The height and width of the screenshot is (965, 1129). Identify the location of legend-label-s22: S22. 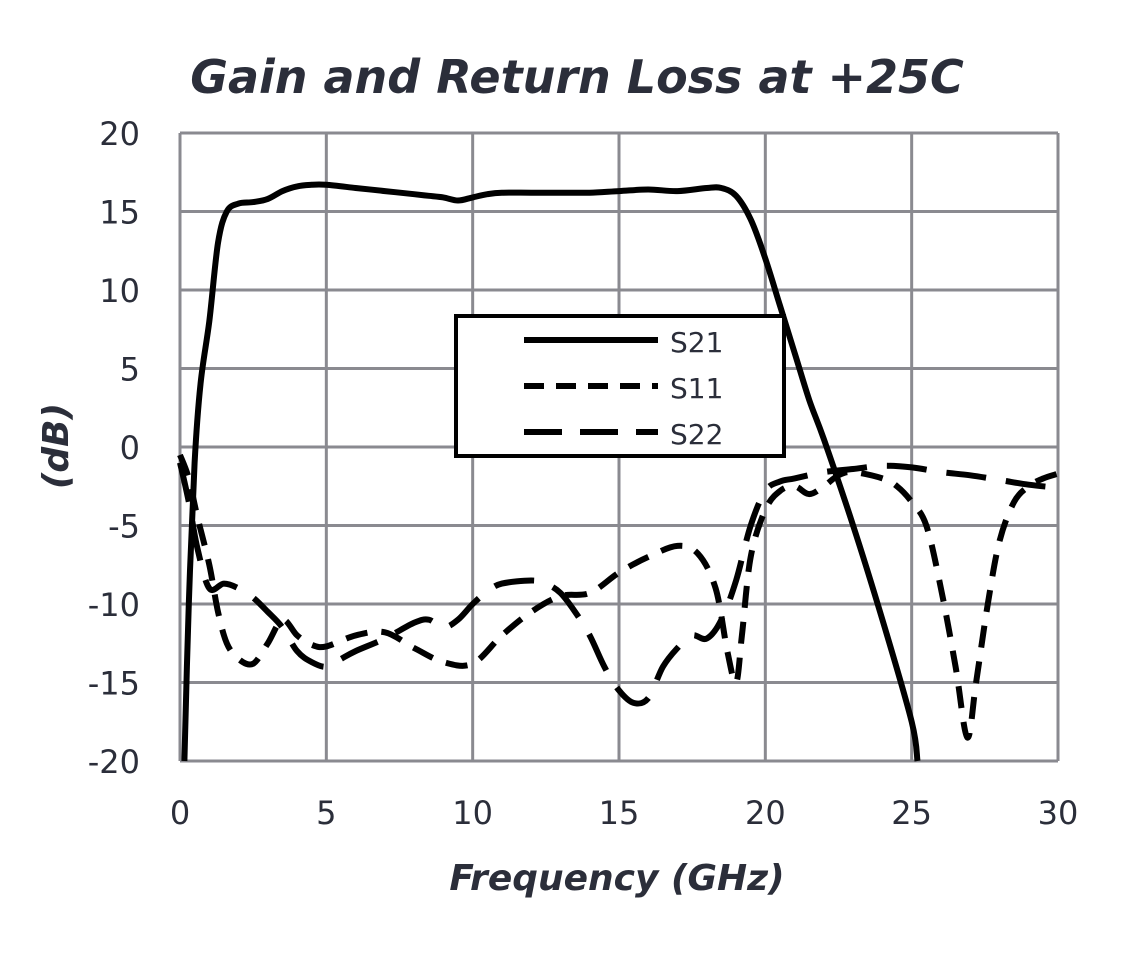
(696, 434).